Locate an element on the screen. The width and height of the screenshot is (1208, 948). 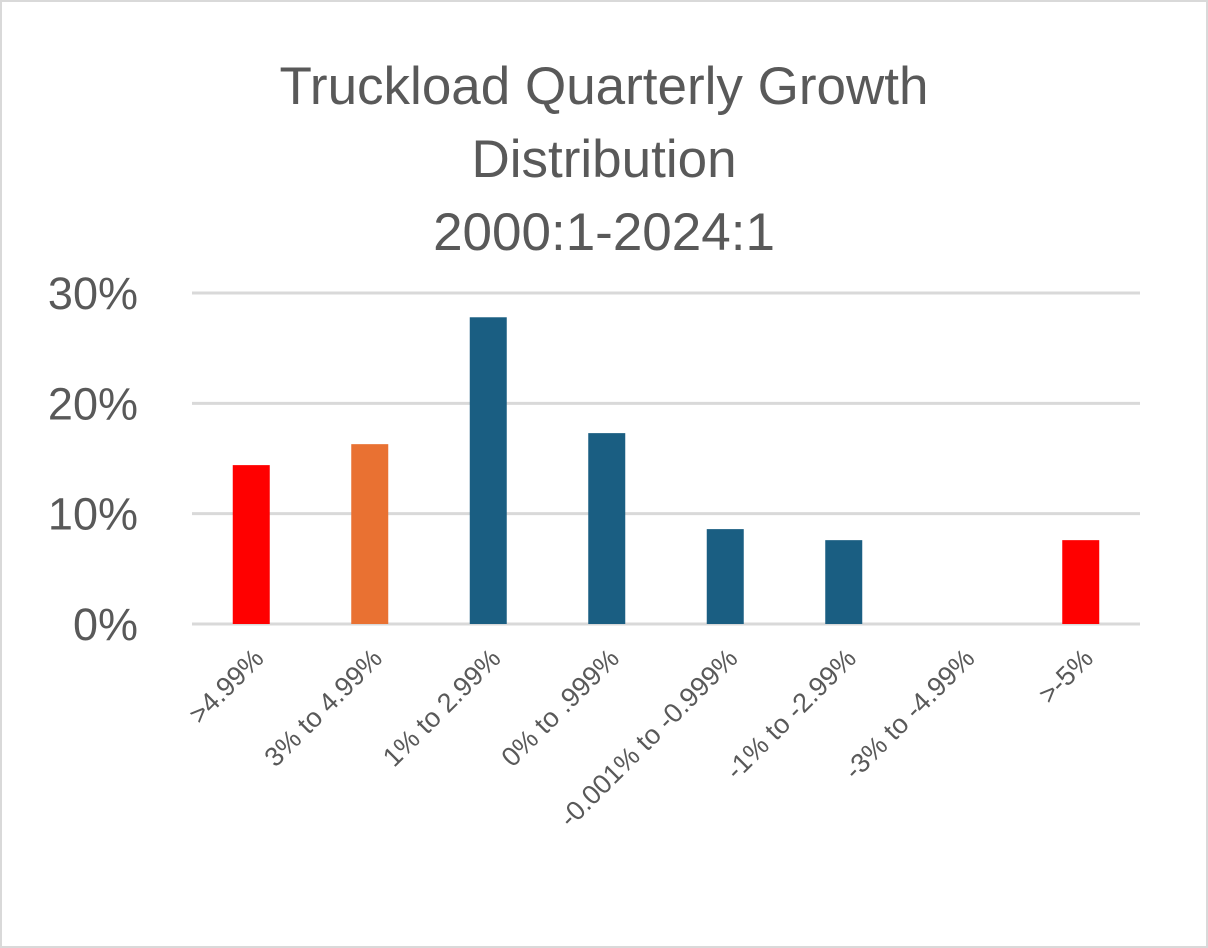
x-tick-label: >4.99% is located at coordinates (226, 686).